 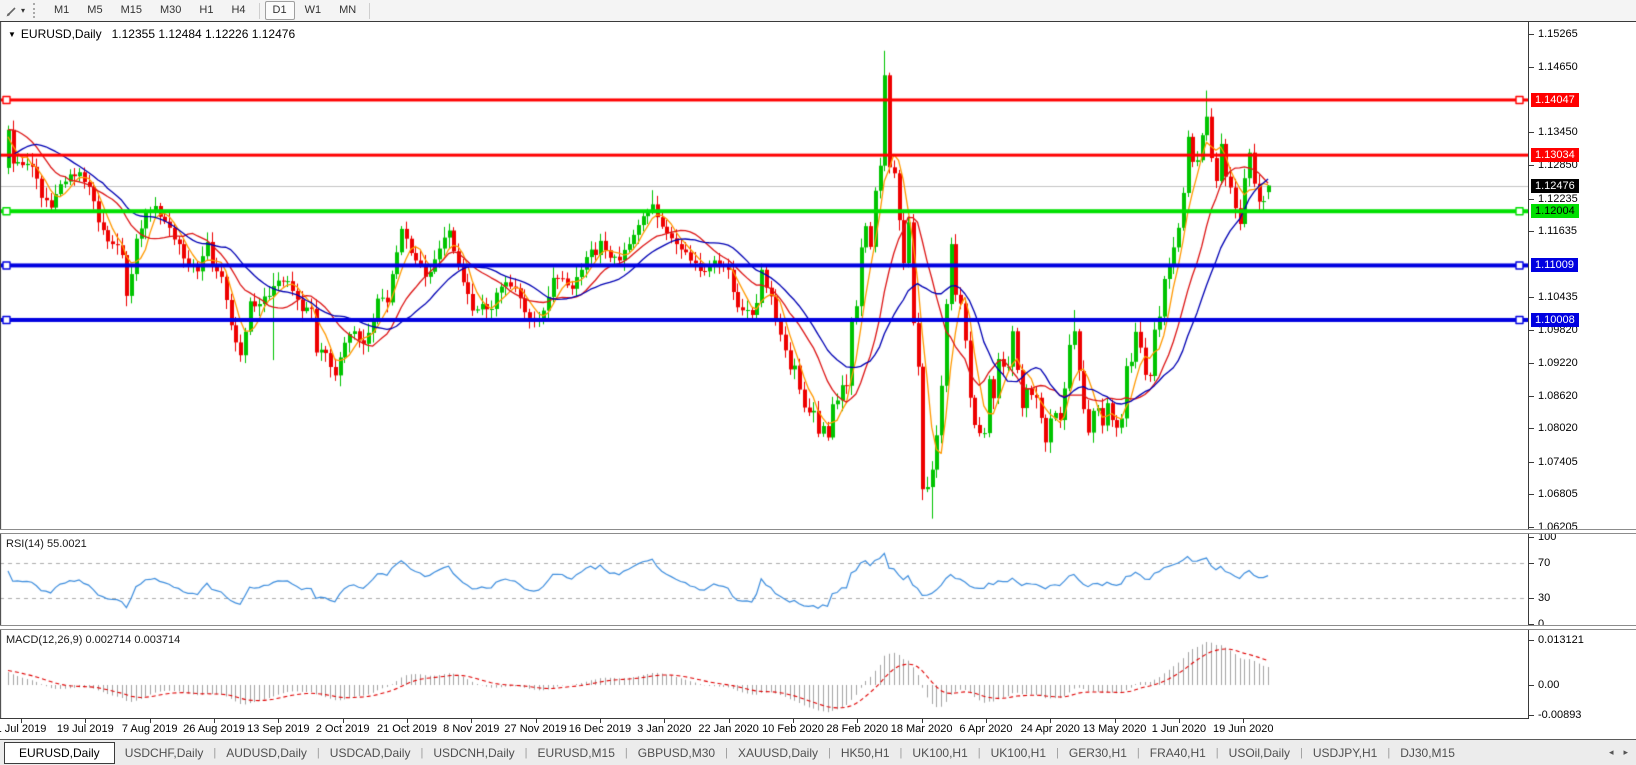 I want to click on dropdown-caret-icon: ▾, so click(x=23, y=10).